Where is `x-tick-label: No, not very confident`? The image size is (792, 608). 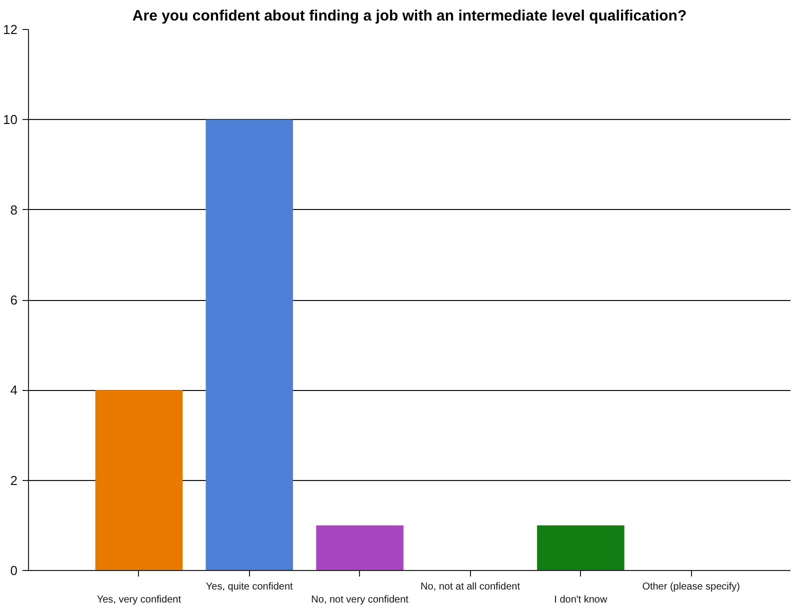
x-tick-label: No, not very confident is located at coordinates (360, 600).